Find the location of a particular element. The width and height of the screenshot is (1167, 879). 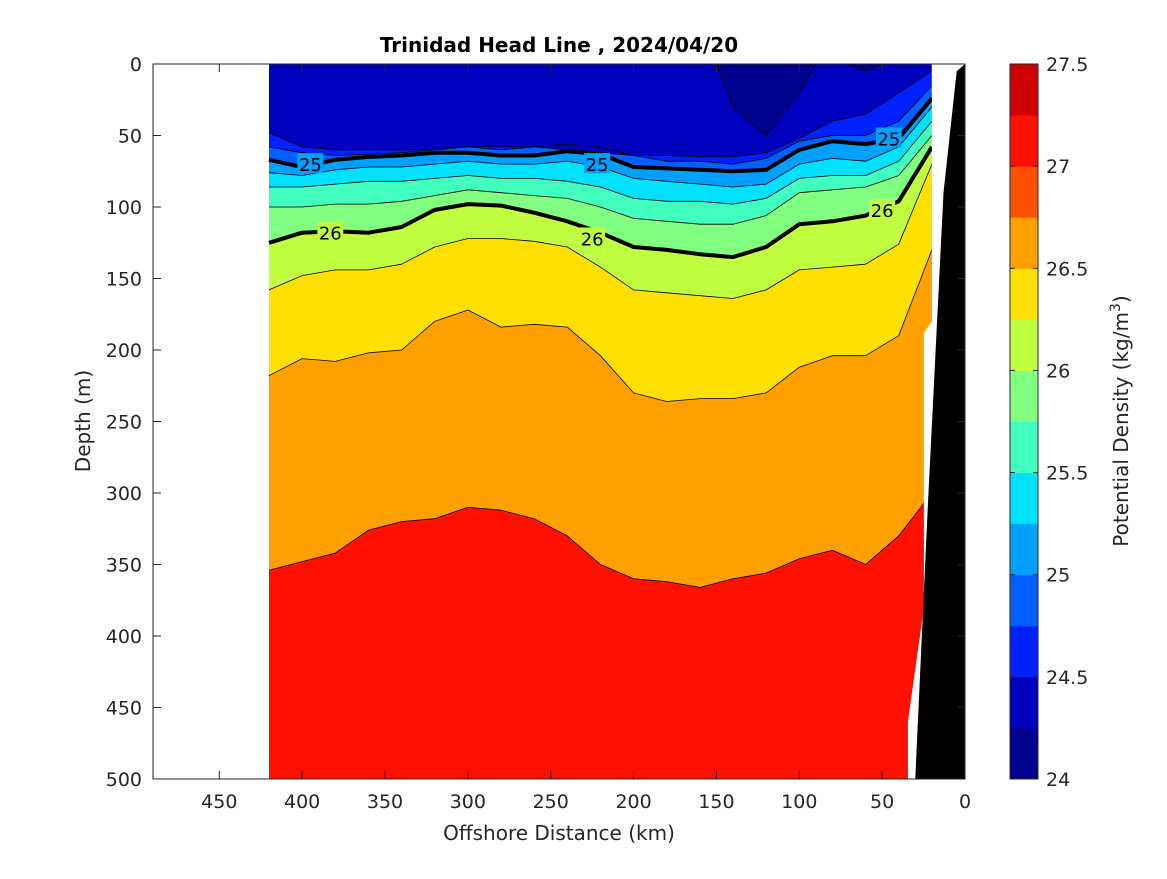

colorbar-tick-label: 24.5 is located at coordinates (1067, 678).